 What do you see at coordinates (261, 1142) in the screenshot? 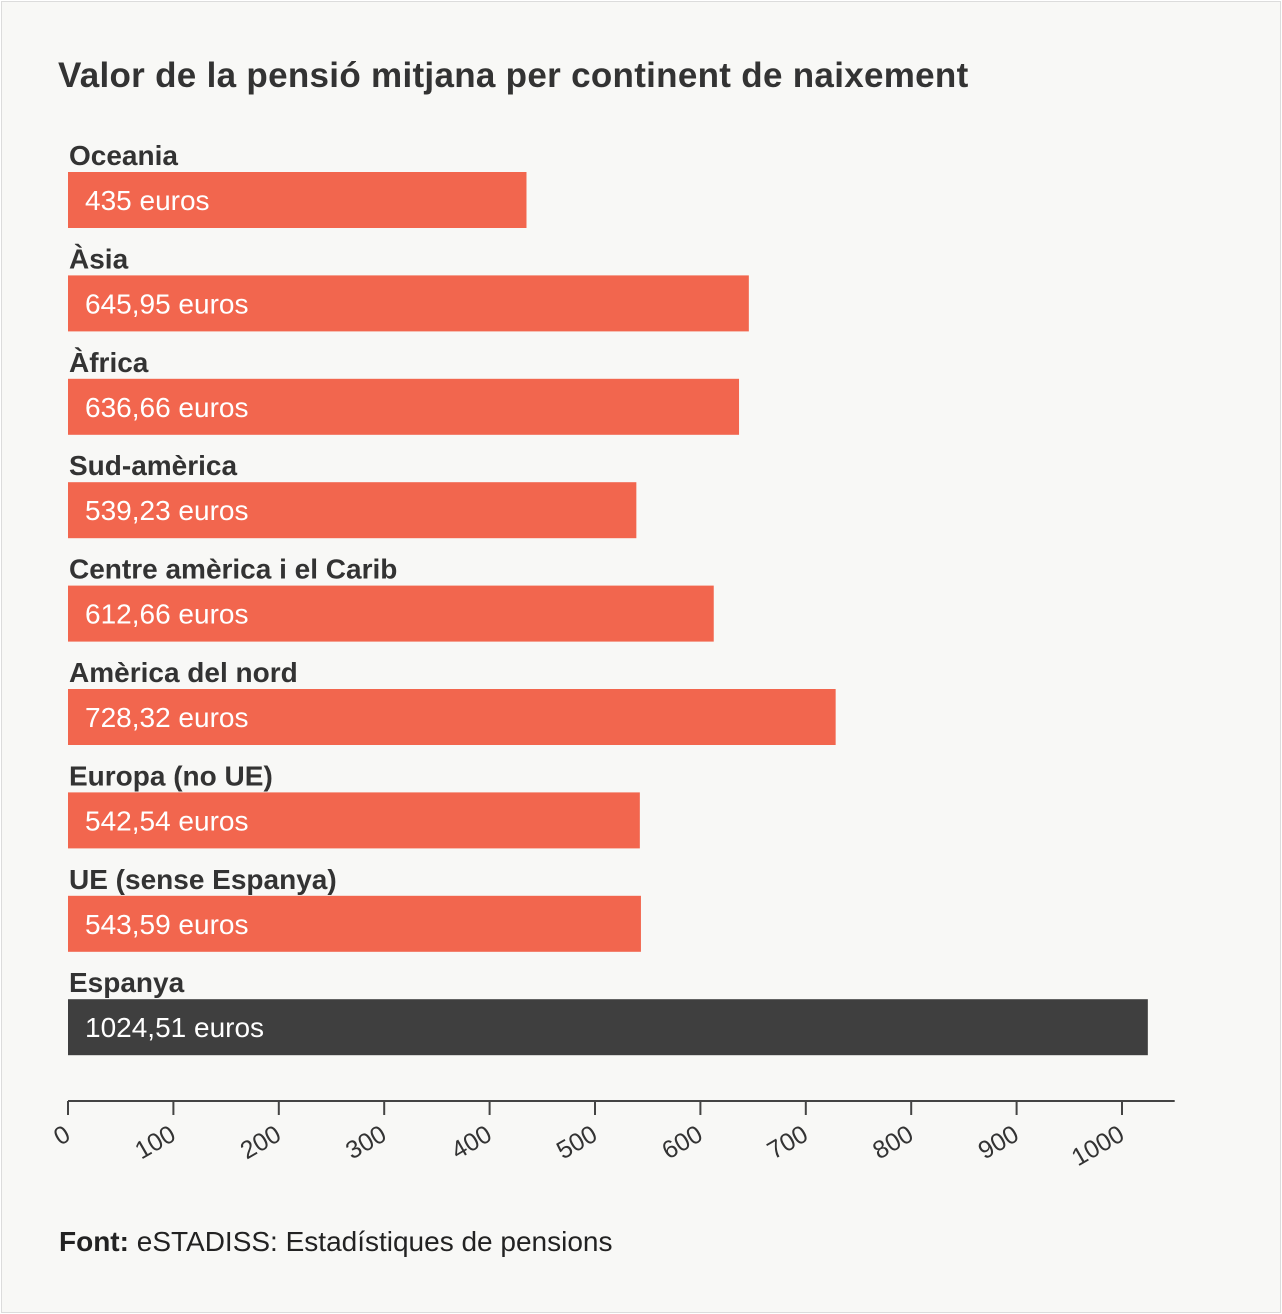
I see `x-tick-label: 200` at bounding box center [261, 1142].